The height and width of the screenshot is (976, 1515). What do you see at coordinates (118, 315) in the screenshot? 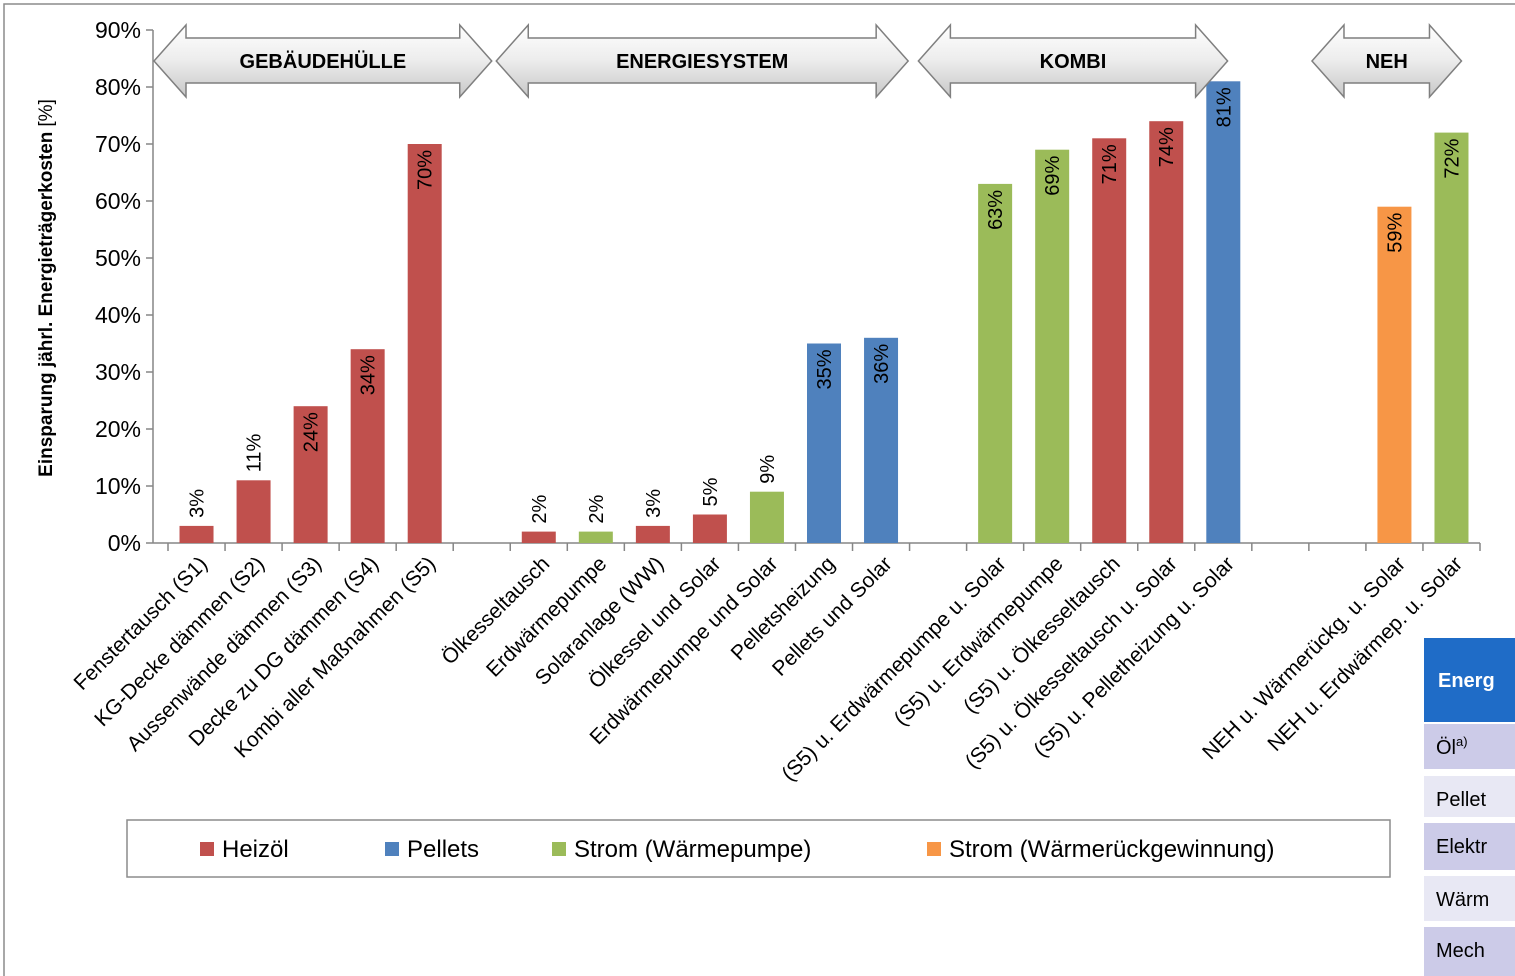
I see `y-tick-label: 40%` at bounding box center [118, 315].